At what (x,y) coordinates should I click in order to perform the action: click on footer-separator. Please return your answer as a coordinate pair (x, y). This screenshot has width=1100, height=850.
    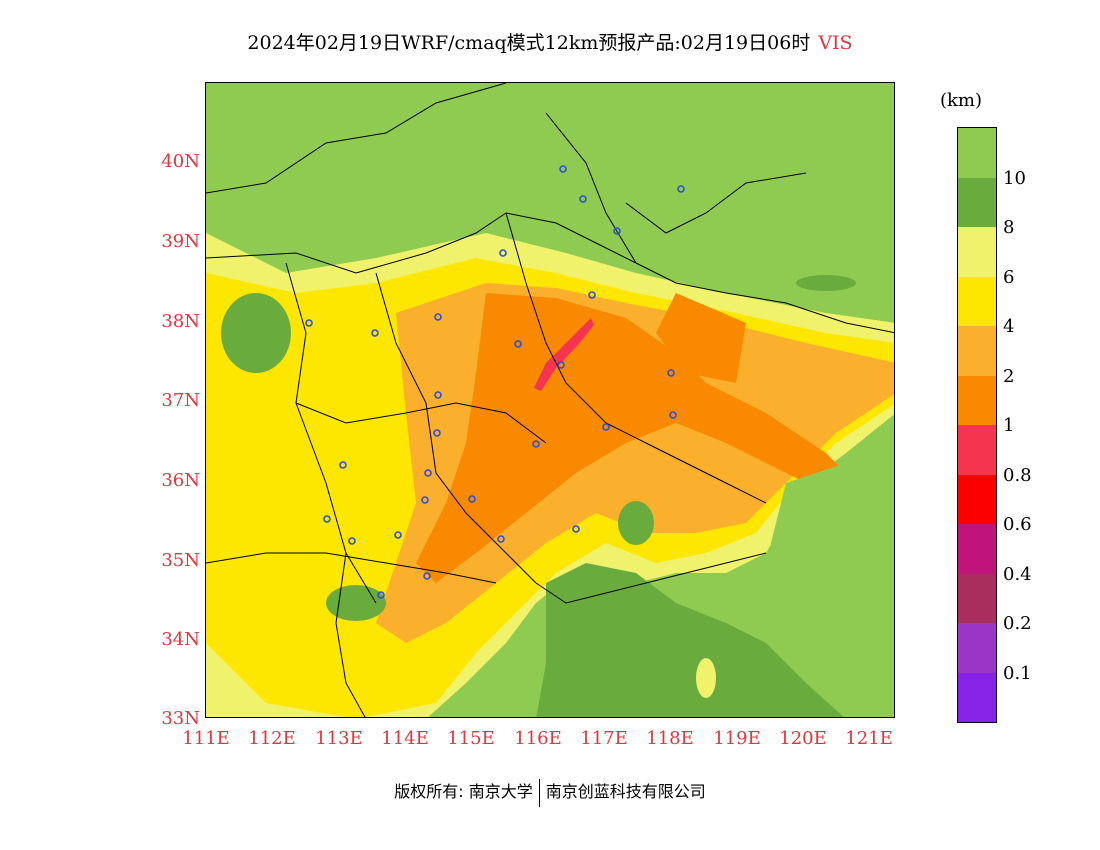
    Looking at the image, I should click on (539, 792).